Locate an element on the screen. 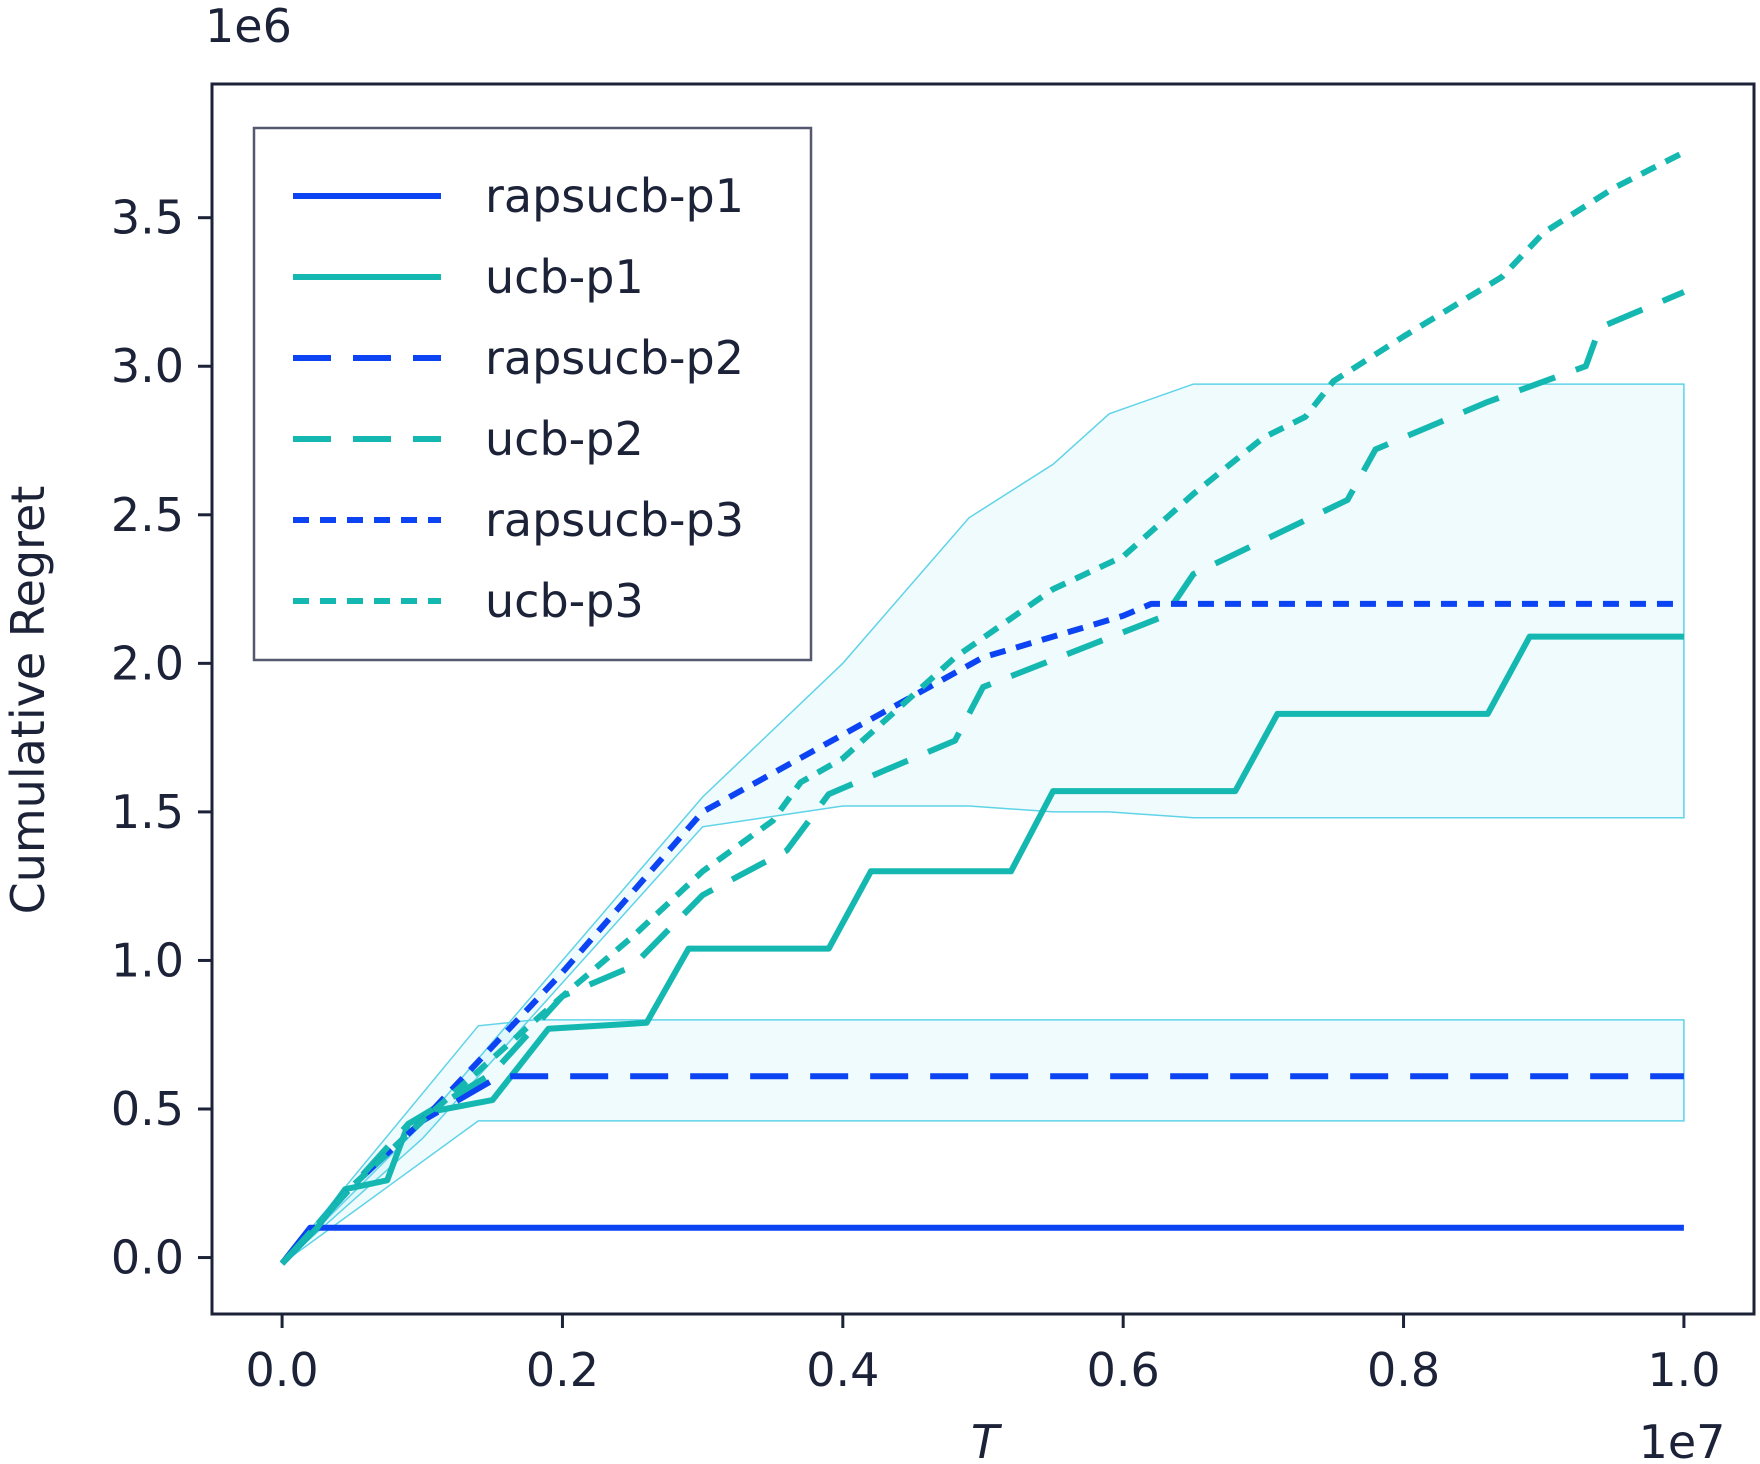 Image resolution: width=1760 pixels, height=1464 pixels. legend-frame is located at coordinates (532, 394).